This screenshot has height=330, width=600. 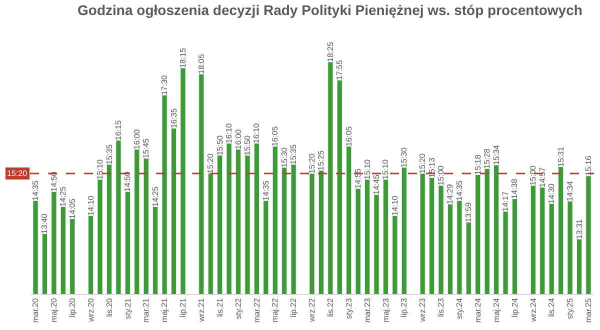 What do you see at coordinates (109, 307) in the screenshot?
I see `x-tick-label: lis.20` at bounding box center [109, 307].